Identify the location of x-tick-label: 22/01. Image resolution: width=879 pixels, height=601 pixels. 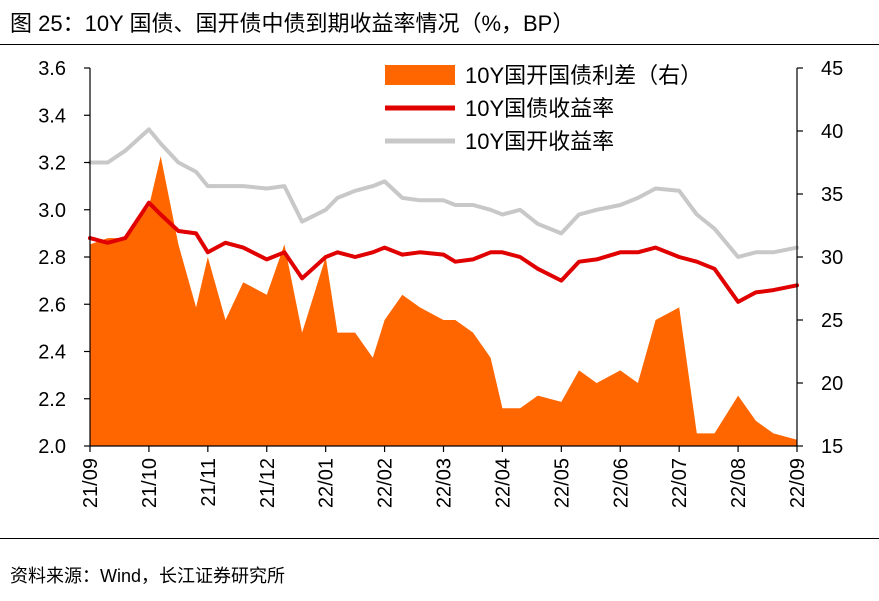
(327, 483).